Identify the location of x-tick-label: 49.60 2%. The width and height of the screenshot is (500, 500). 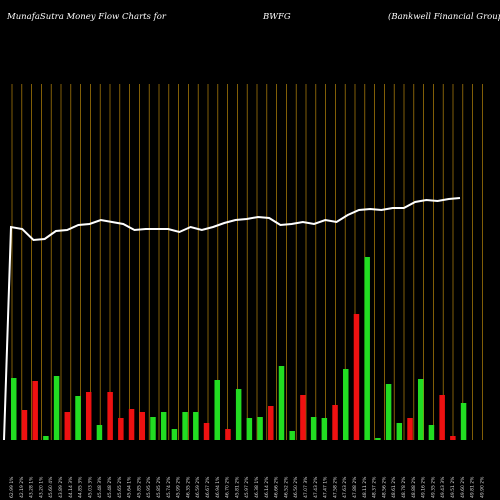
(463, 487).